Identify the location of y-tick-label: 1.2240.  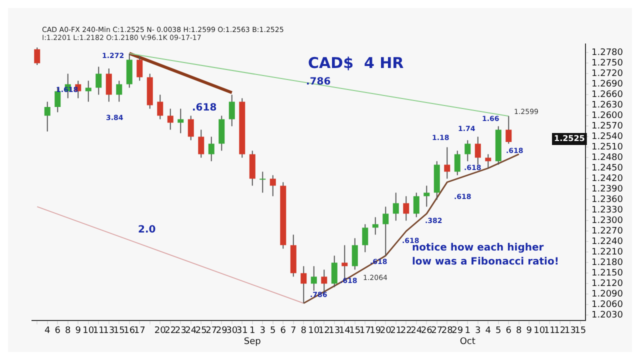
(608, 242).